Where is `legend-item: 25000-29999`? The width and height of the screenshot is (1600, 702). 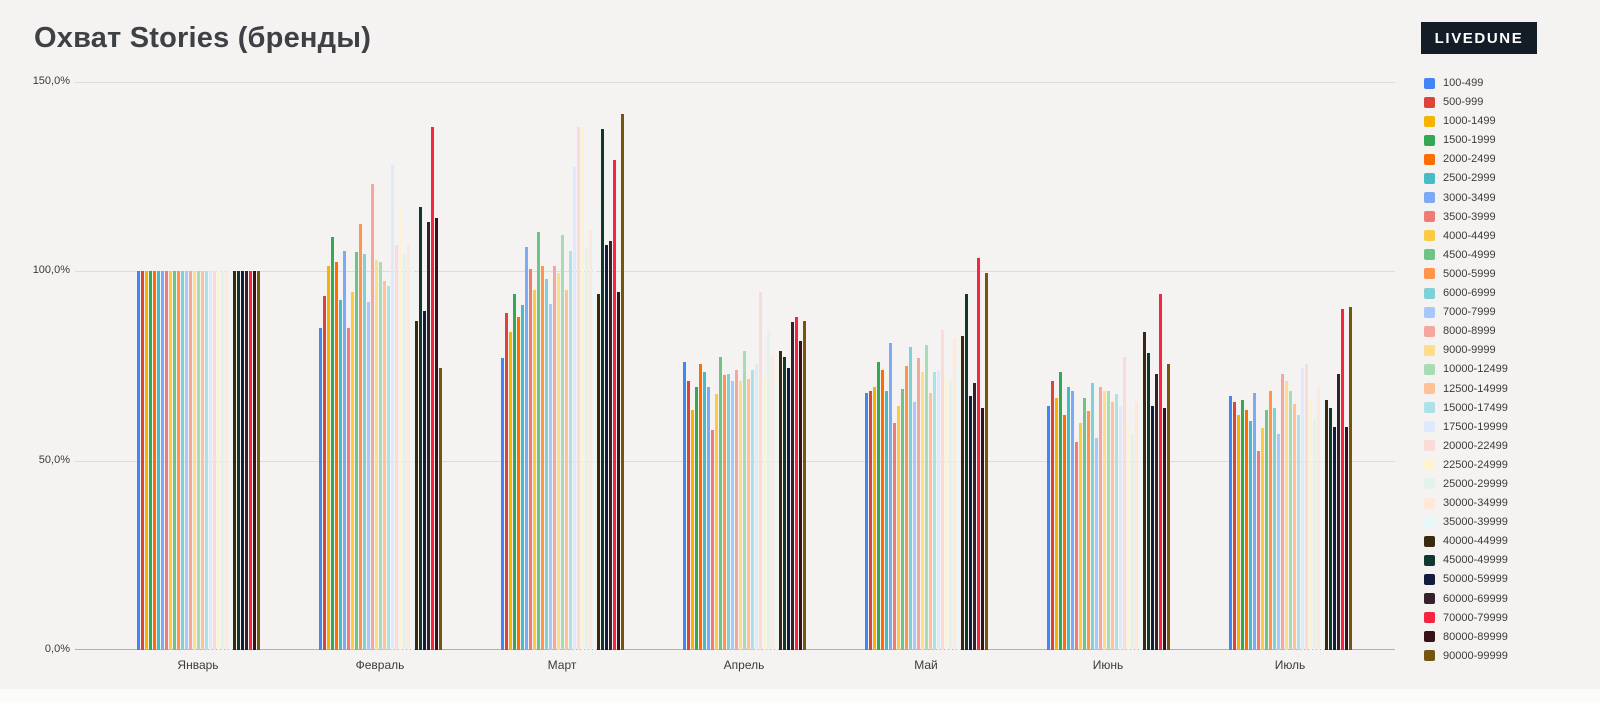
legend-item: 25000-29999 is located at coordinates (1466, 484).